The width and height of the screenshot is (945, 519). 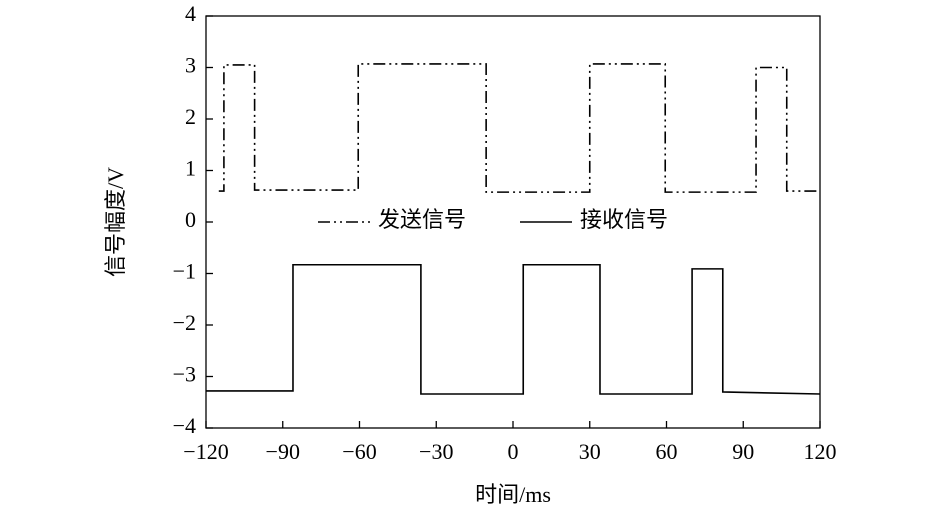 What do you see at coordinates (743, 451) in the screenshot?
I see `x-tick-label: 90` at bounding box center [743, 451].